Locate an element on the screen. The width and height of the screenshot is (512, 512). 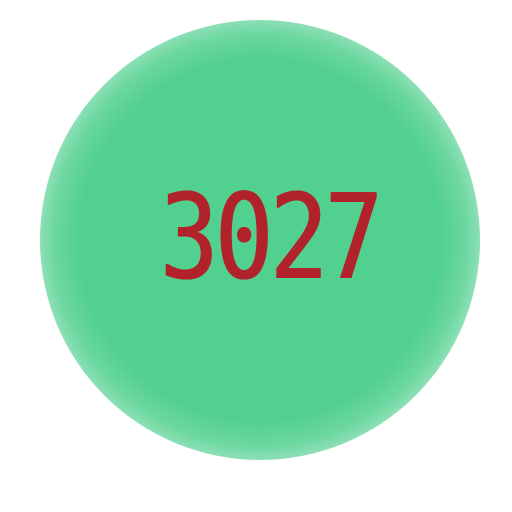
number-label: 3027 is located at coordinates (271, 237).